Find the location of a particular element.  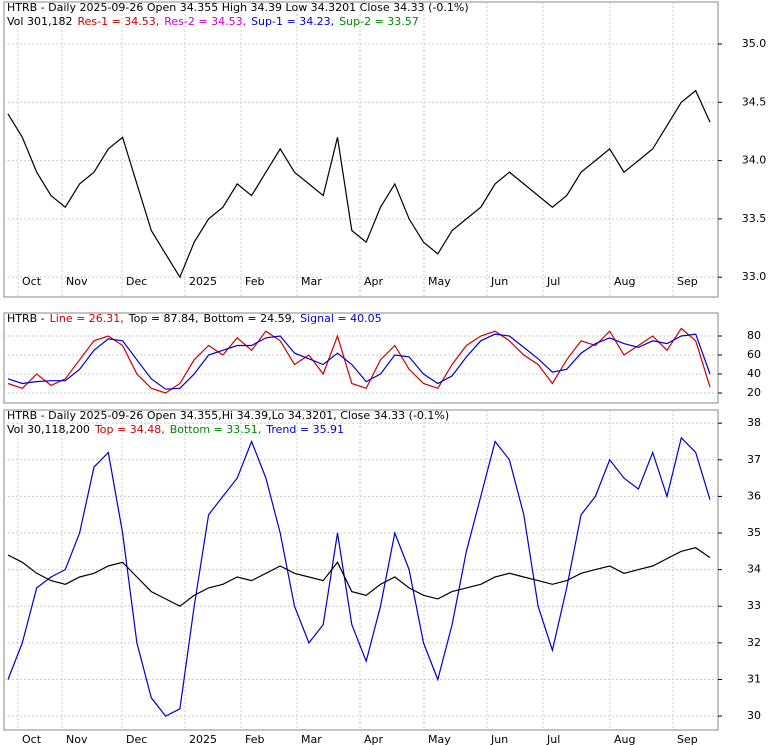

header-part: Signal = 40.05 is located at coordinates (341, 318).